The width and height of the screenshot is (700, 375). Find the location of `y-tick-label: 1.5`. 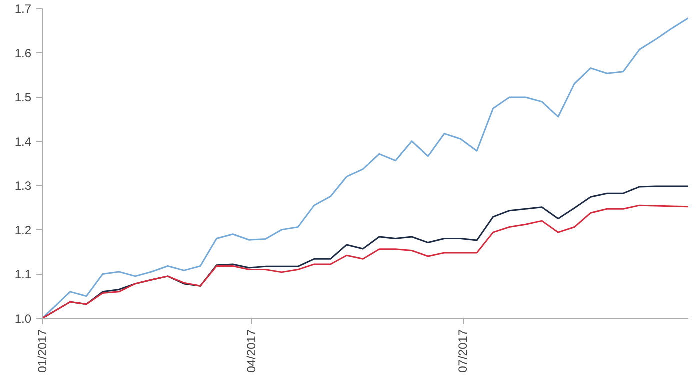

y-tick-label: 1.5 is located at coordinates (23, 97).